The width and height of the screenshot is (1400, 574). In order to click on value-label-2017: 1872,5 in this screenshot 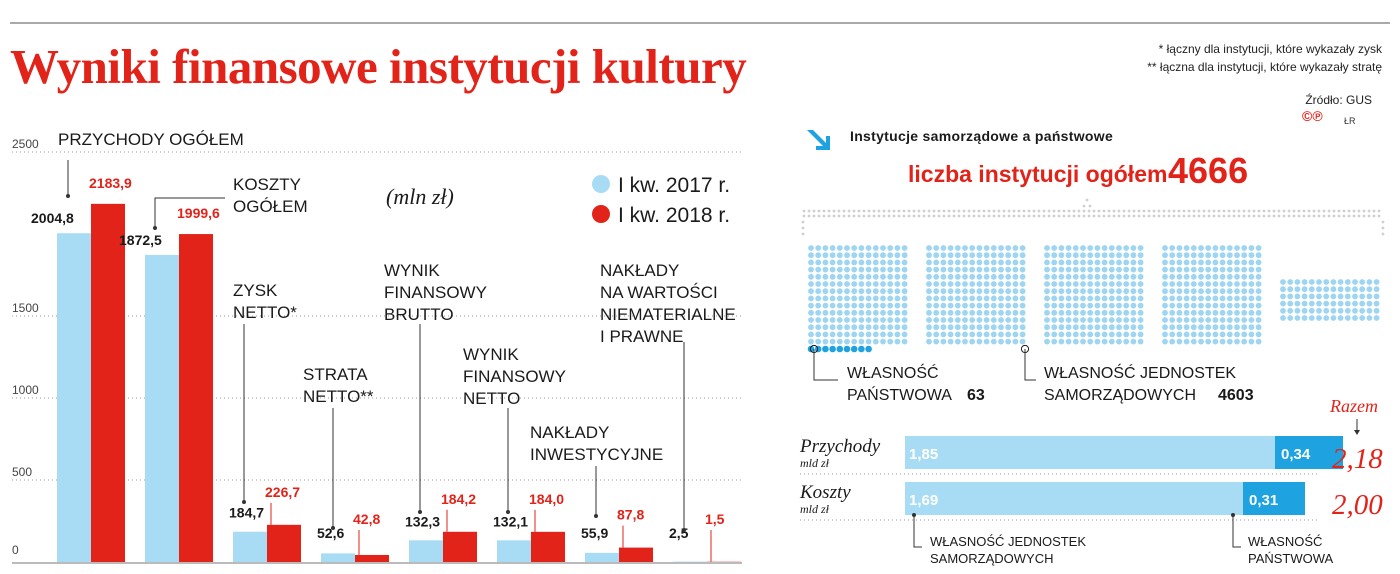, I will do `click(140, 240)`.